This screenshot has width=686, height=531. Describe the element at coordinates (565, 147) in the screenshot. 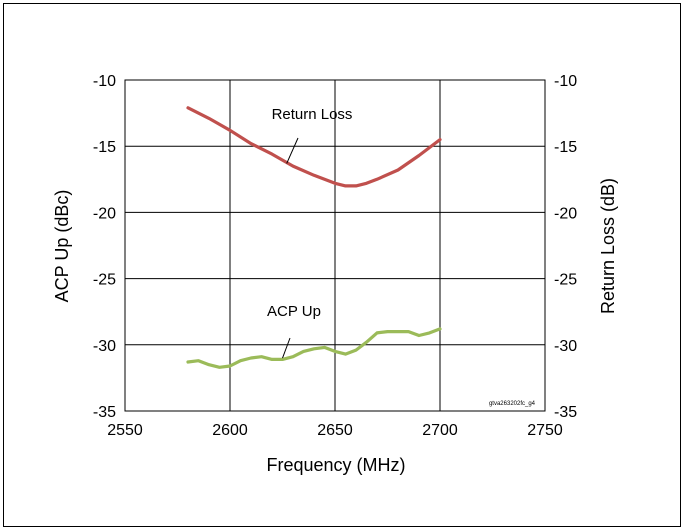

I see `y2-tick-label: -15` at that location.